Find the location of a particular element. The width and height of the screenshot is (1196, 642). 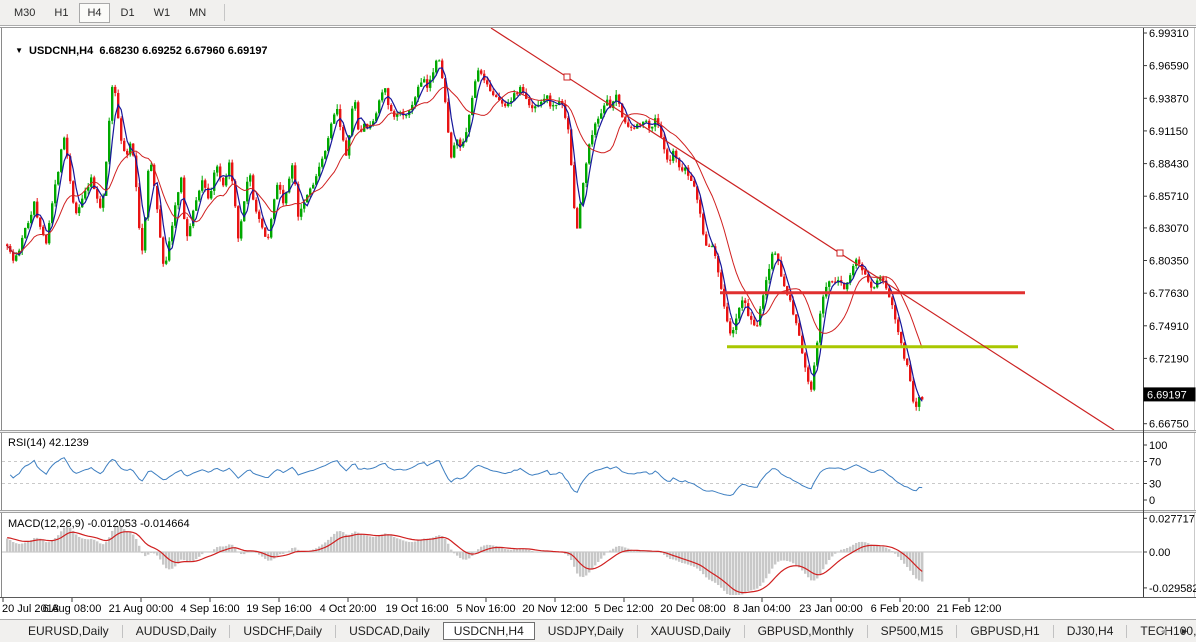

tab-audusd-daily: AUDUSD,Daily is located at coordinates (176, 631).